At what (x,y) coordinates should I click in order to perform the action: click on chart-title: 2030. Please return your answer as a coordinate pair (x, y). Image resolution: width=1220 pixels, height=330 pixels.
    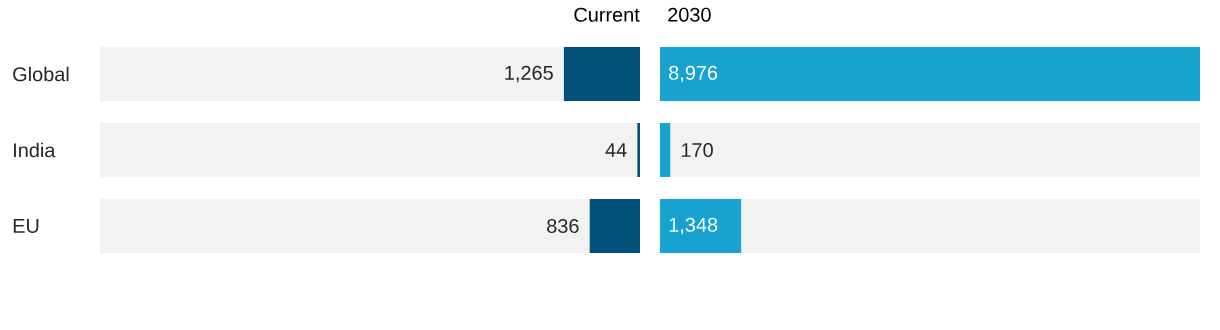
    Looking at the image, I should click on (689, 14).